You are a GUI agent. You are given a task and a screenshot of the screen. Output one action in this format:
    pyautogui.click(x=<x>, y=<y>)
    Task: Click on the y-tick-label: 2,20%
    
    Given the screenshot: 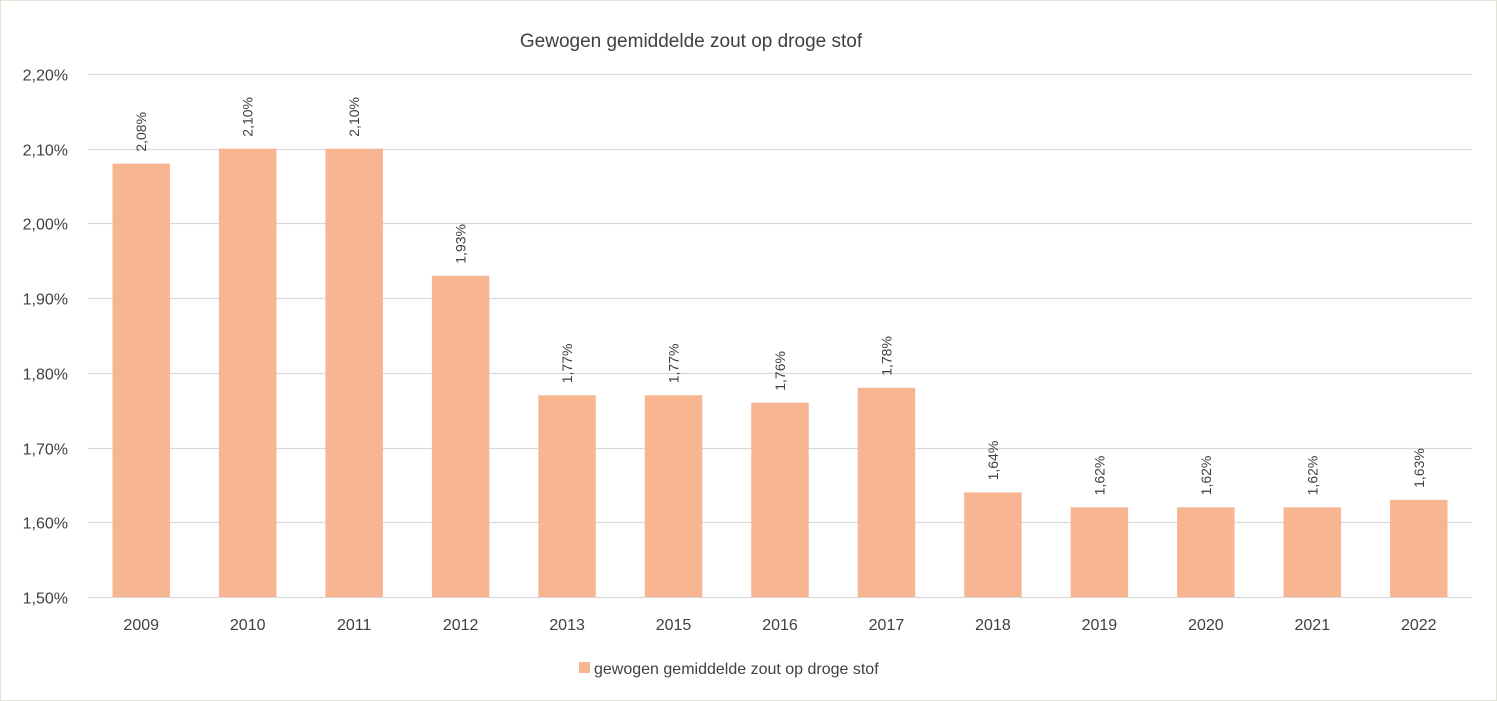 What is the action you would take?
    pyautogui.click(x=45, y=76)
    